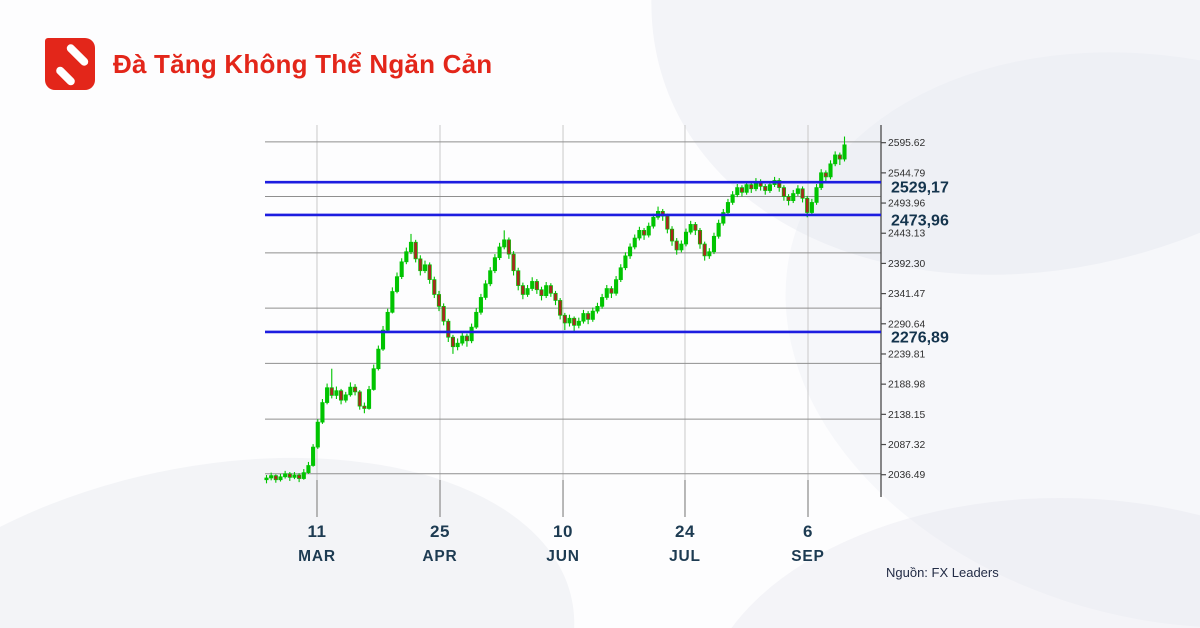 The width and height of the screenshot is (1200, 628). Describe the element at coordinates (685, 556) in the screenshot. I see `x-axis-month-label: JUL` at that location.